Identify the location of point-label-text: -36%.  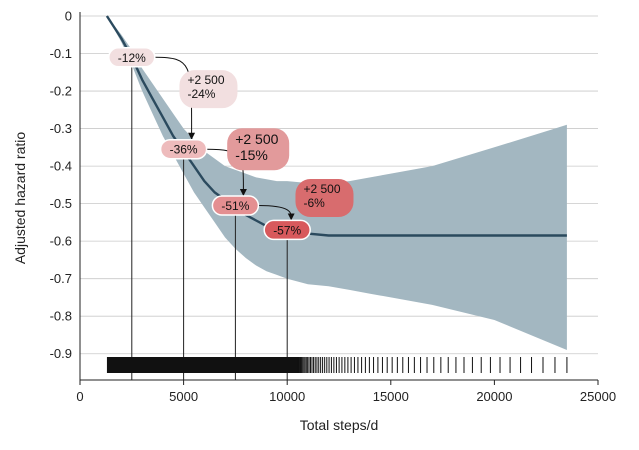
(184, 150).